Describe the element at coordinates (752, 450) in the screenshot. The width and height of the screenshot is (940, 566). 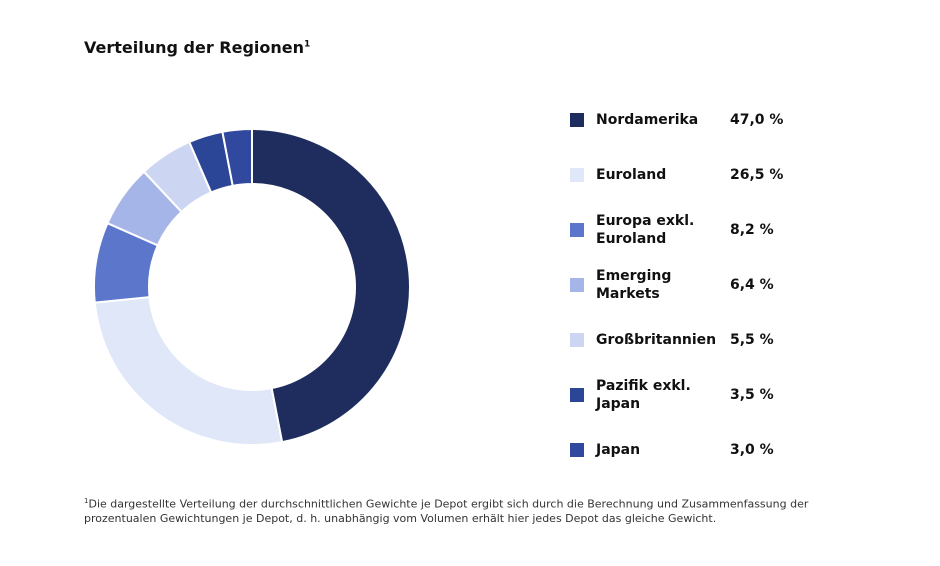
I see `value-label: 3,0 %` at that location.